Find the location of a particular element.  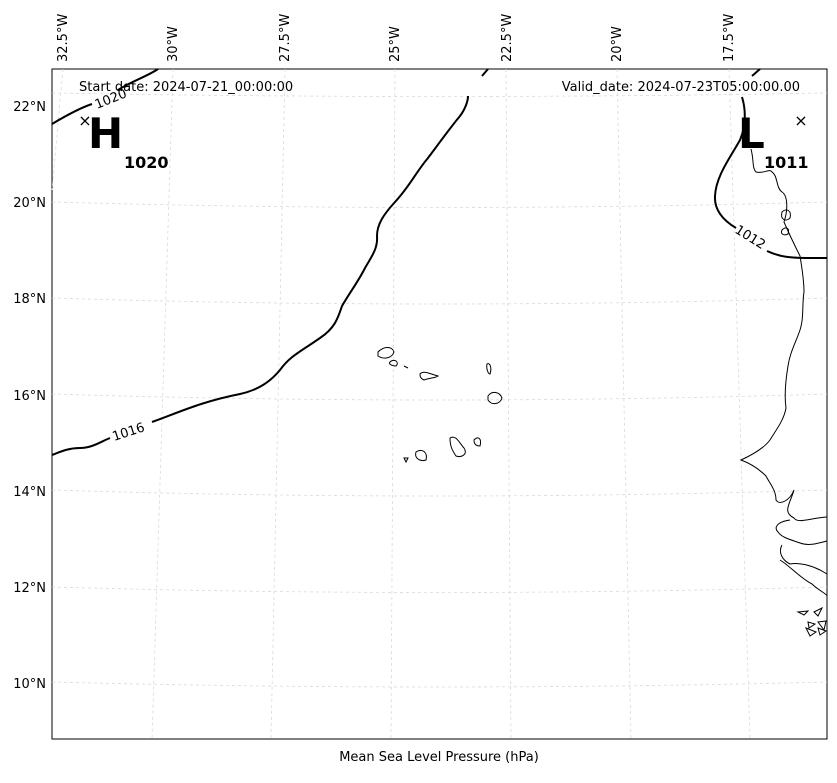

parallel-18n is located at coordinates (439, 301).